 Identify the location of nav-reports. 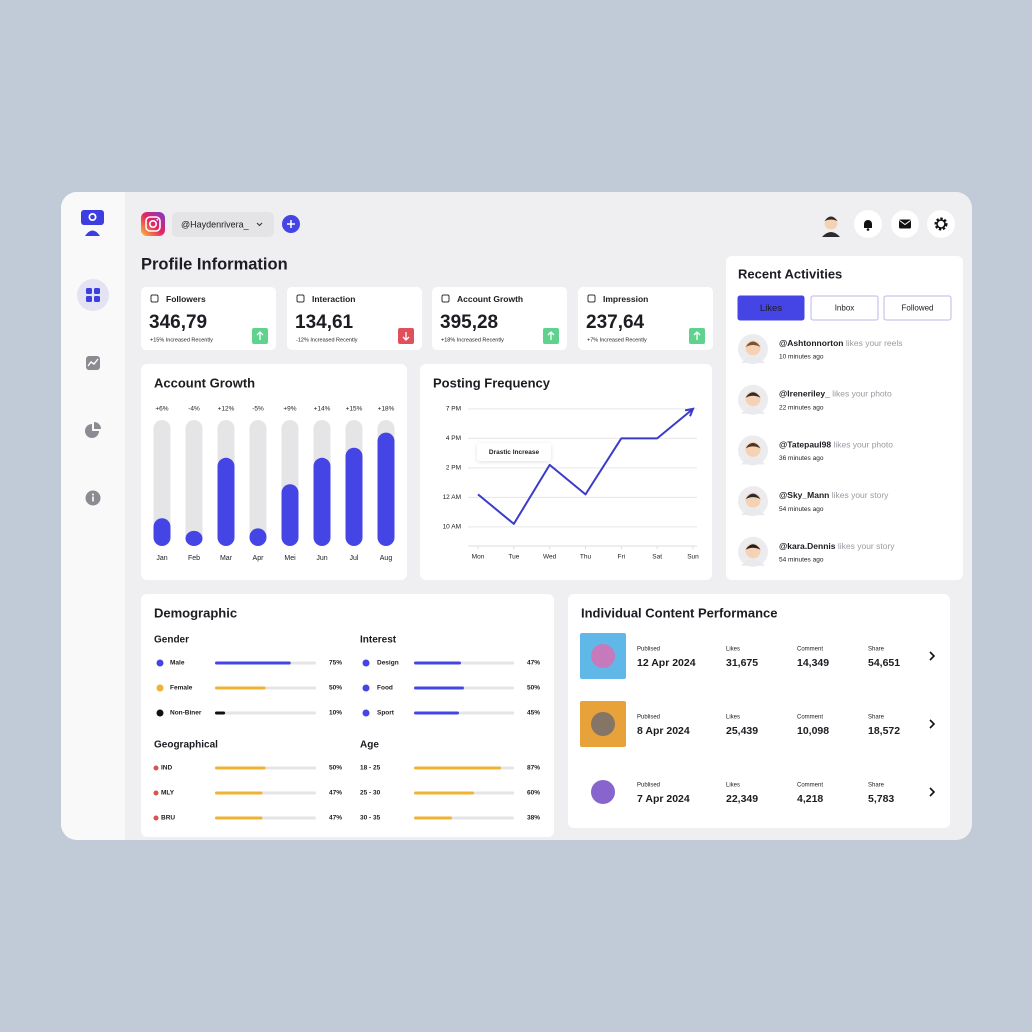
(93, 430).